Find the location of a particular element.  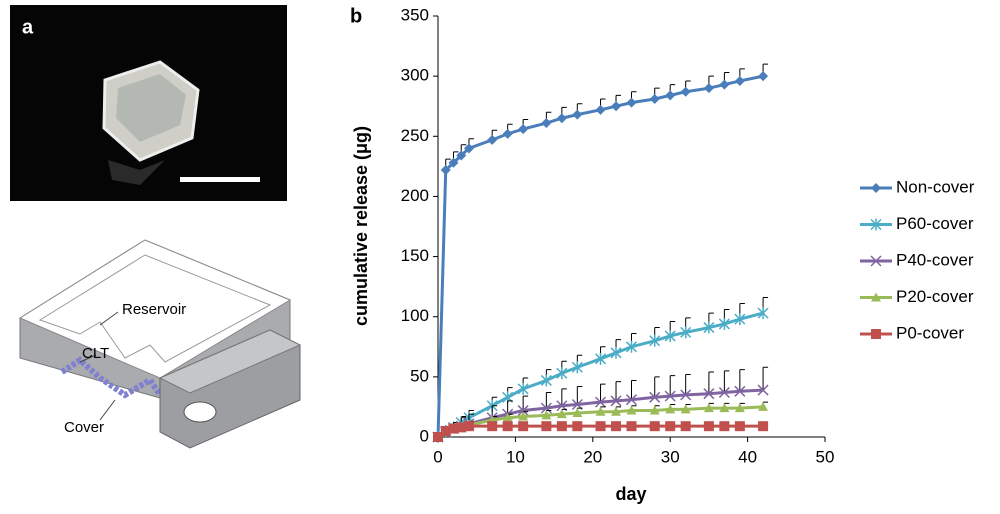

x-tick-label: 30 is located at coordinates (670, 456).